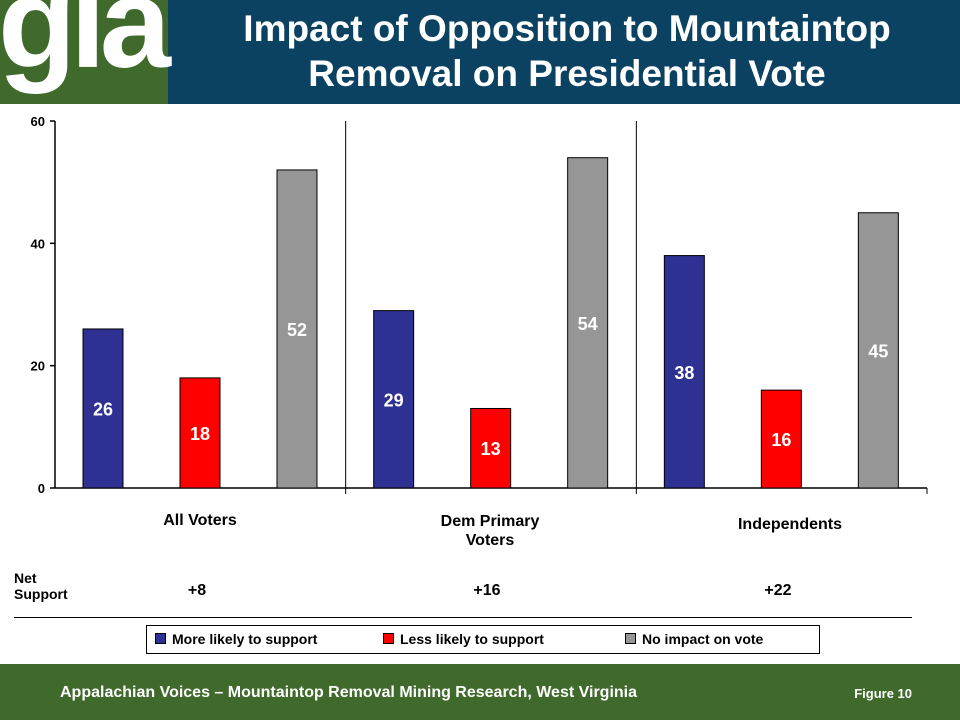 The height and width of the screenshot is (720, 960). I want to click on divider-line, so click(463, 617).